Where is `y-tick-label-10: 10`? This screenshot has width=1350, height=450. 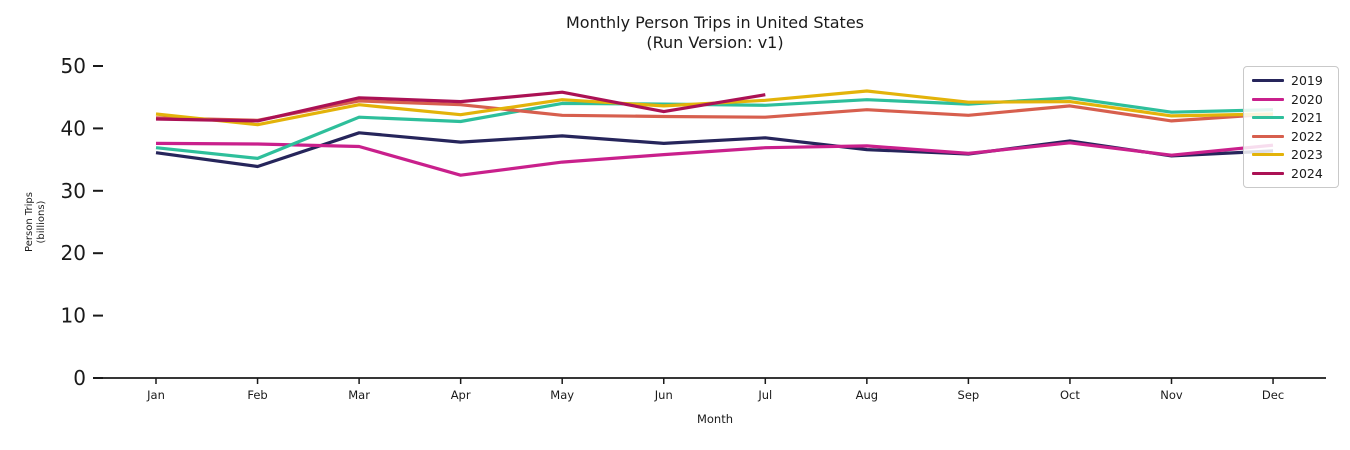
y-tick-label-10: 10 is located at coordinates (73, 316).